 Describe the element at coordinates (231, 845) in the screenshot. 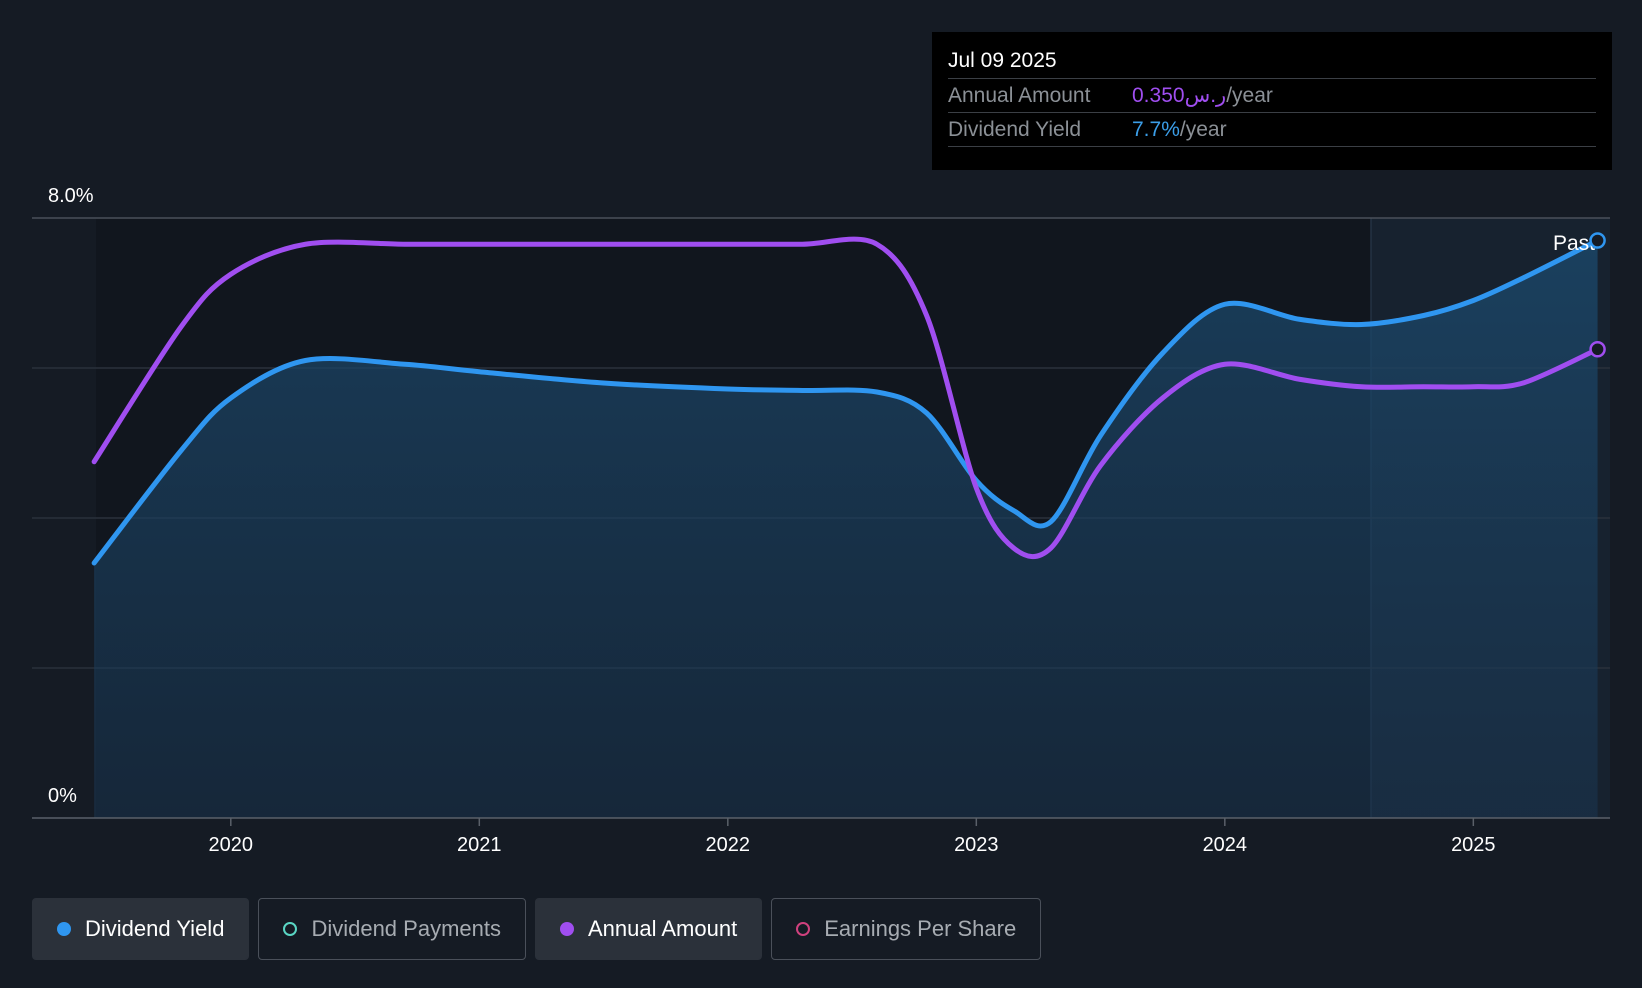

I see `x-tick-label: 2020` at that location.